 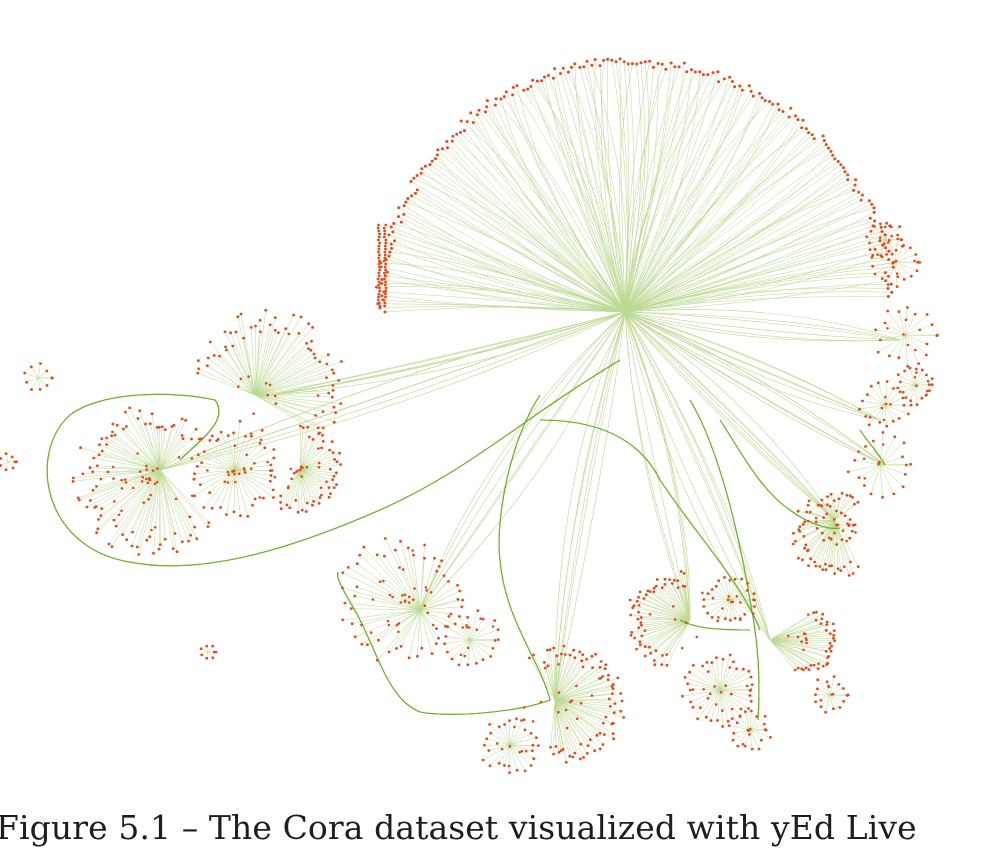 I want to click on edge-bundle, so click(x=715, y=625).